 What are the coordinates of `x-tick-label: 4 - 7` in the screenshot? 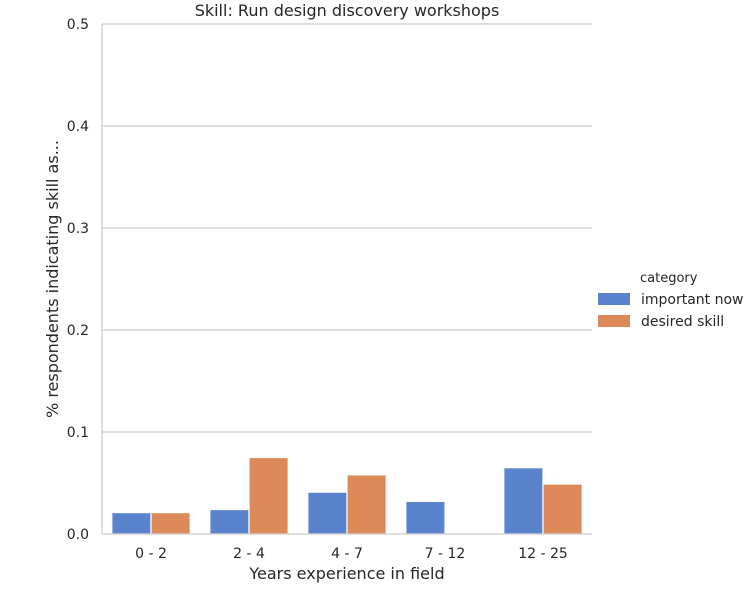 It's located at (347, 554).